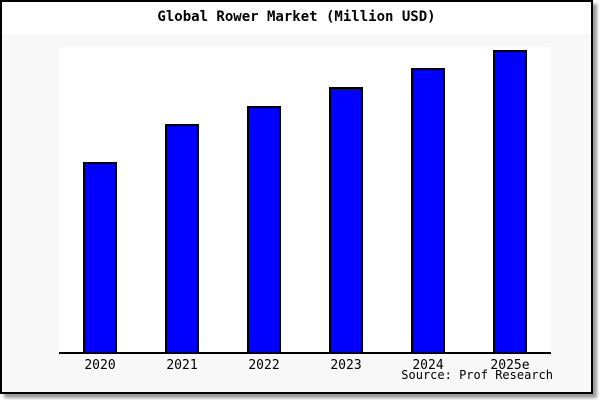 The image size is (600, 400). Describe the element at coordinates (510, 365) in the screenshot. I see `x-axis-label-2025e: 2025e` at that location.